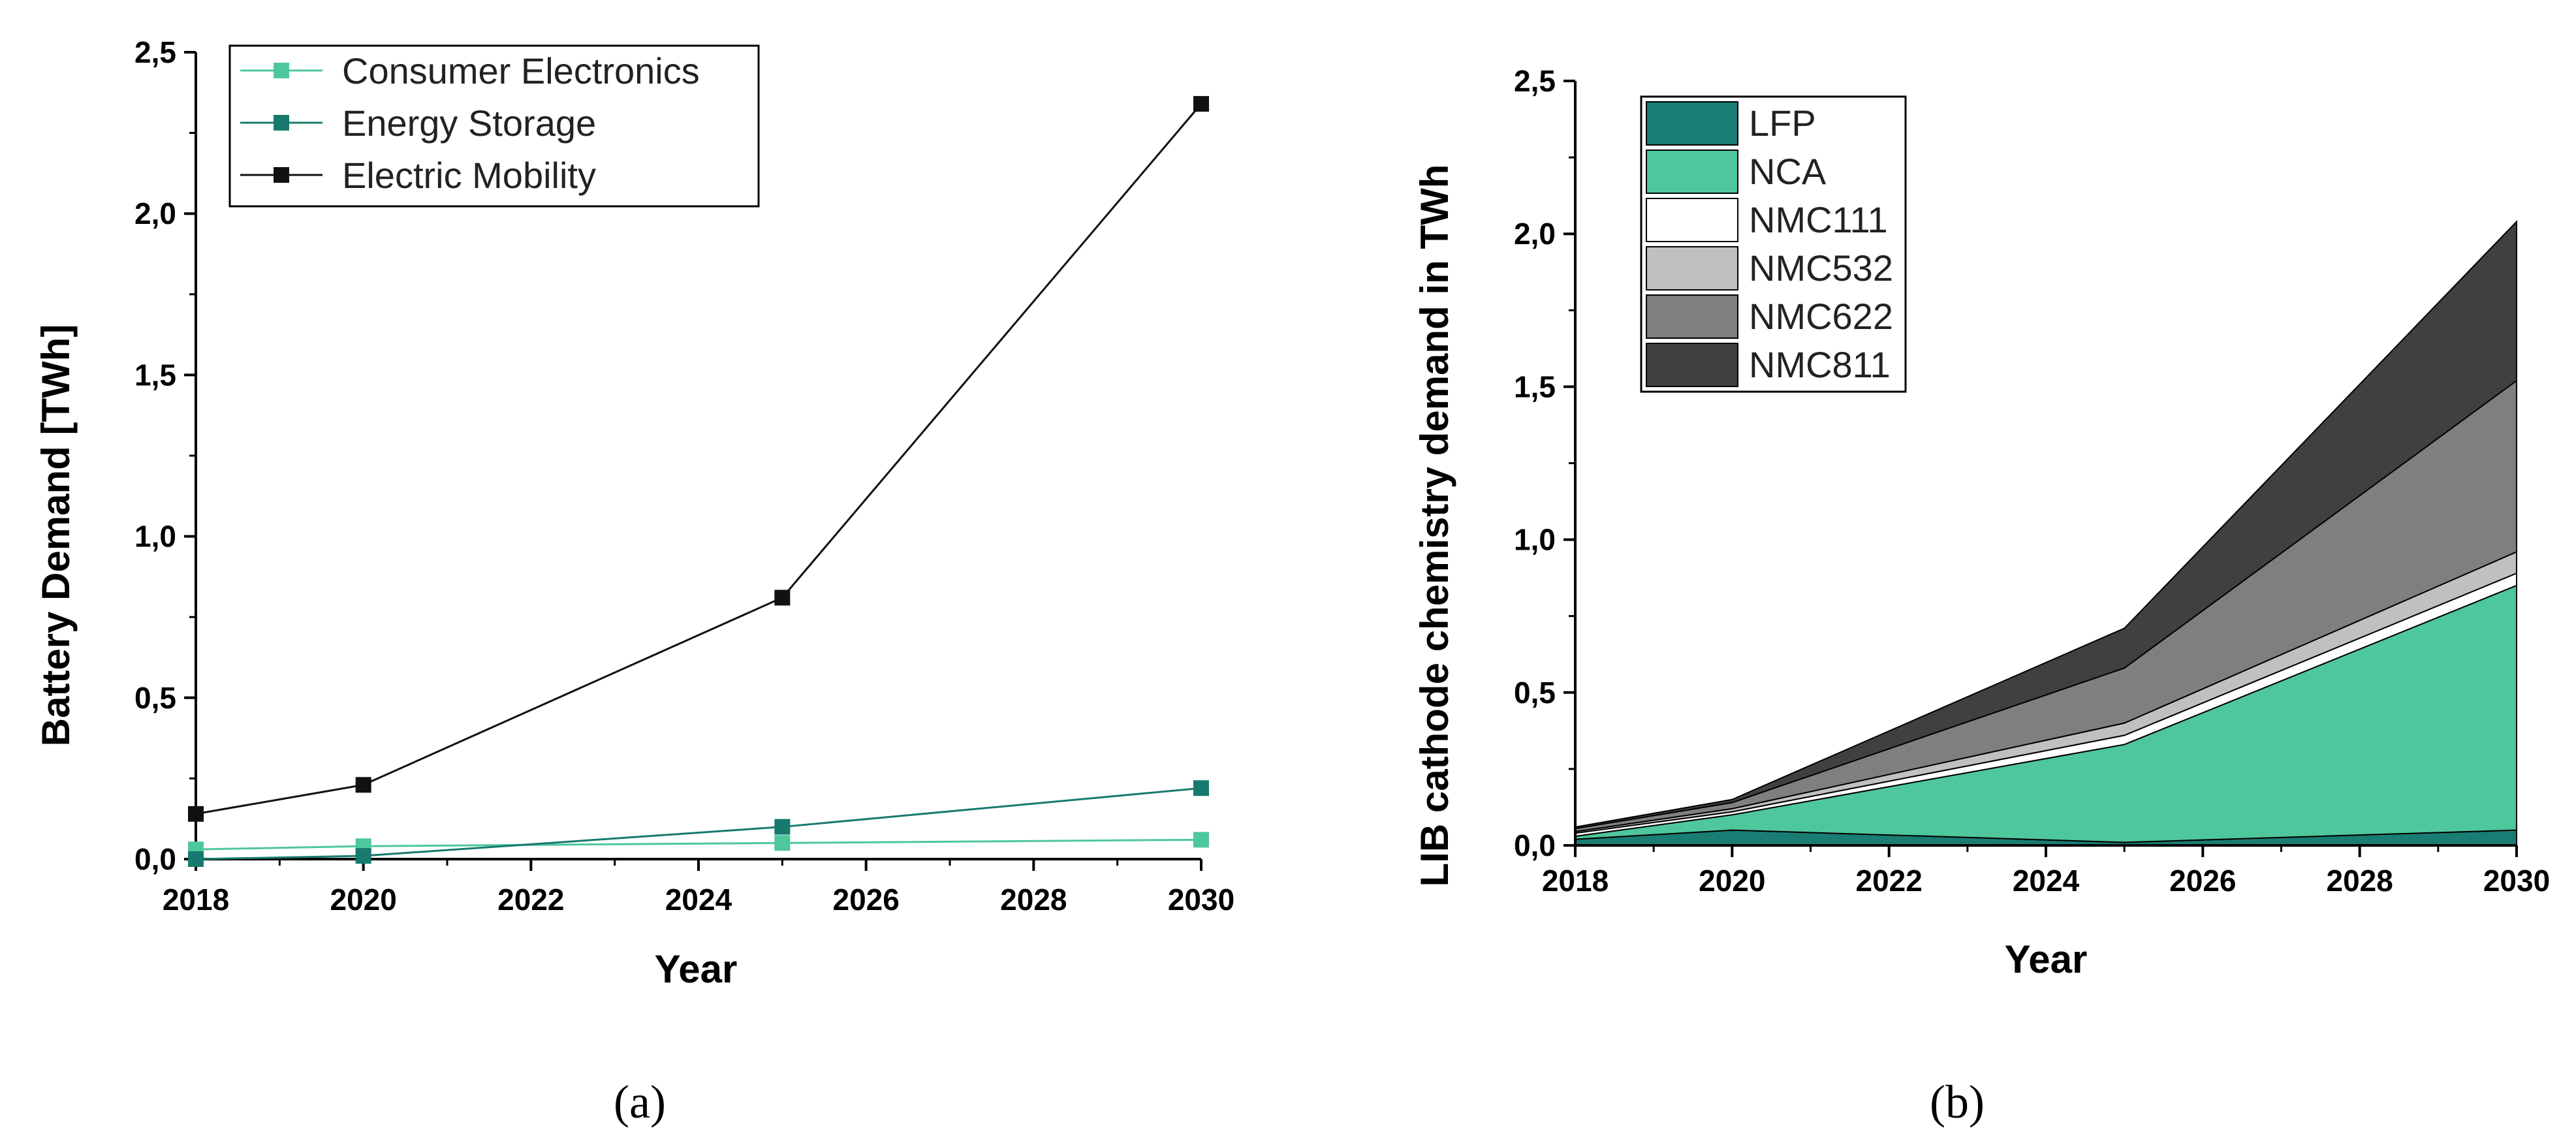 The image size is (2576, 1147). What do you see at coordinates (469, 123) in the screenshot?
I see `legend-label-energy-storage: Energy Storage` at bounding box center [469, 123].